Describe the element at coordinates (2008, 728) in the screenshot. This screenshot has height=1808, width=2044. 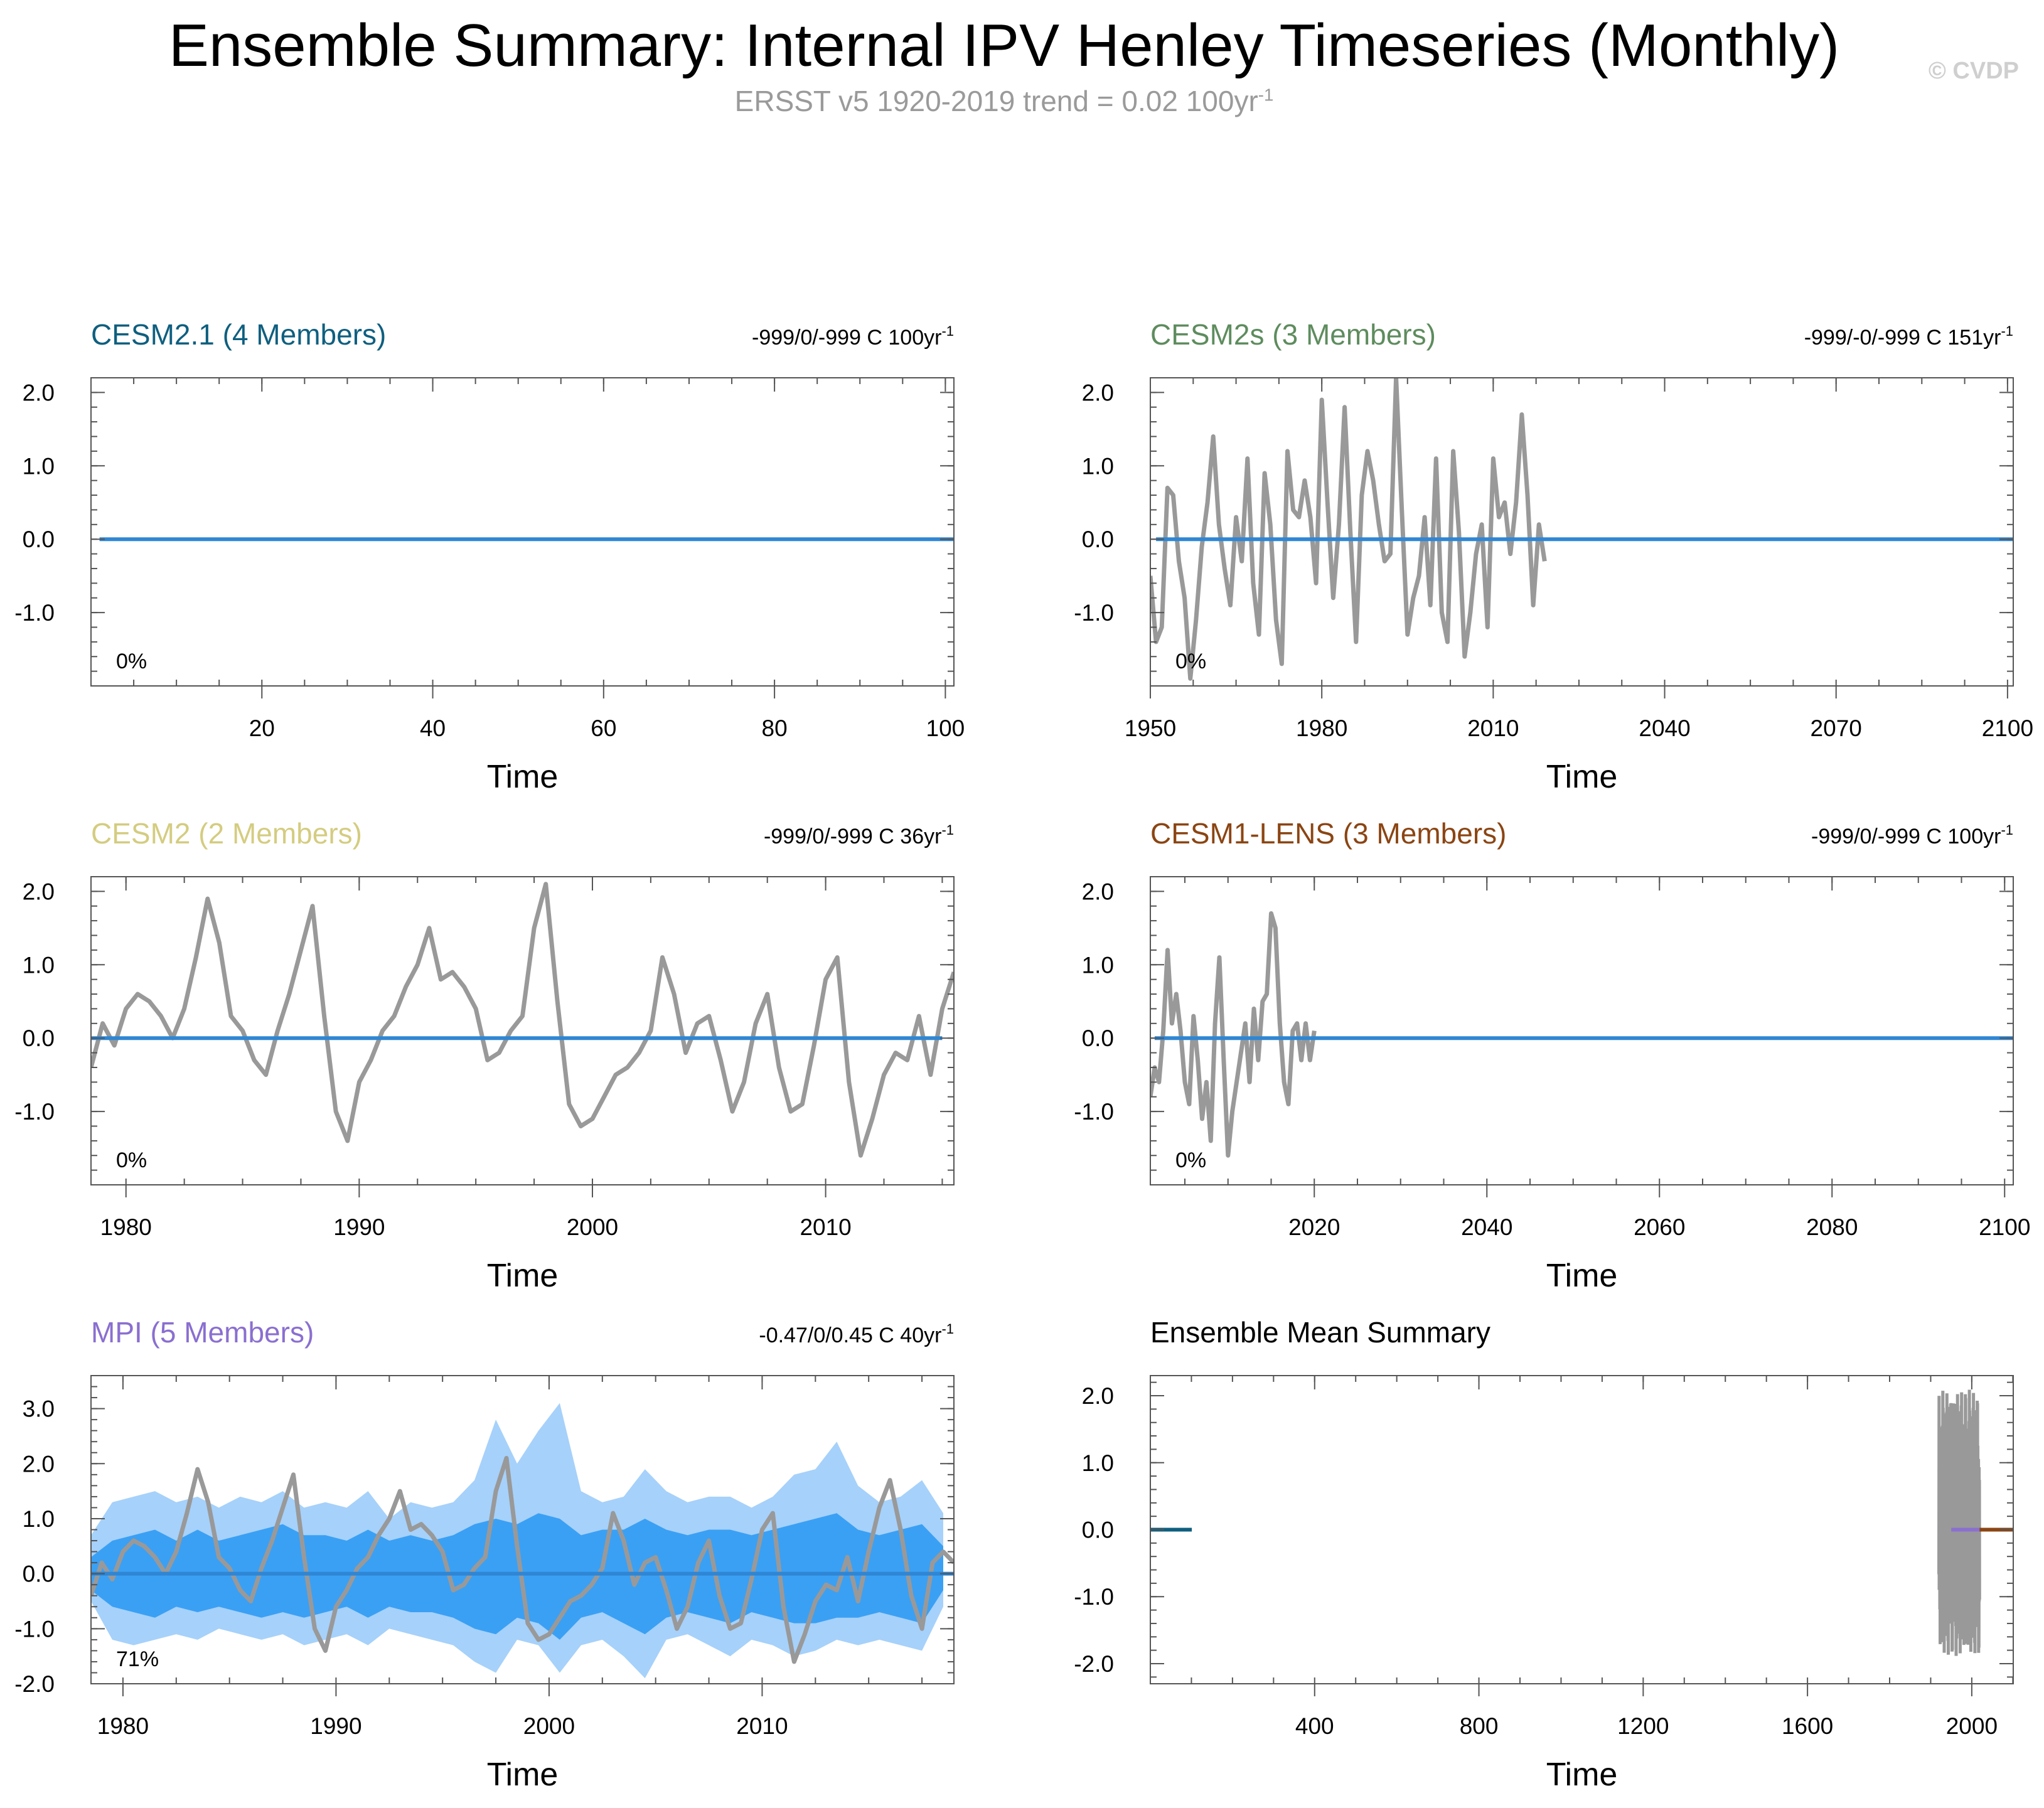
I see `x-tick-label: 2100` at that location.